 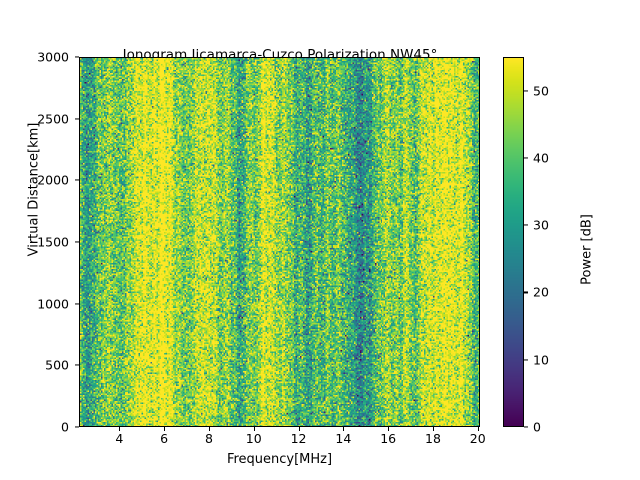 What do you see at coordinates (477, 438) in the screenshot?
I see `x-tick-label: 20` at bounding box center [477, 438].